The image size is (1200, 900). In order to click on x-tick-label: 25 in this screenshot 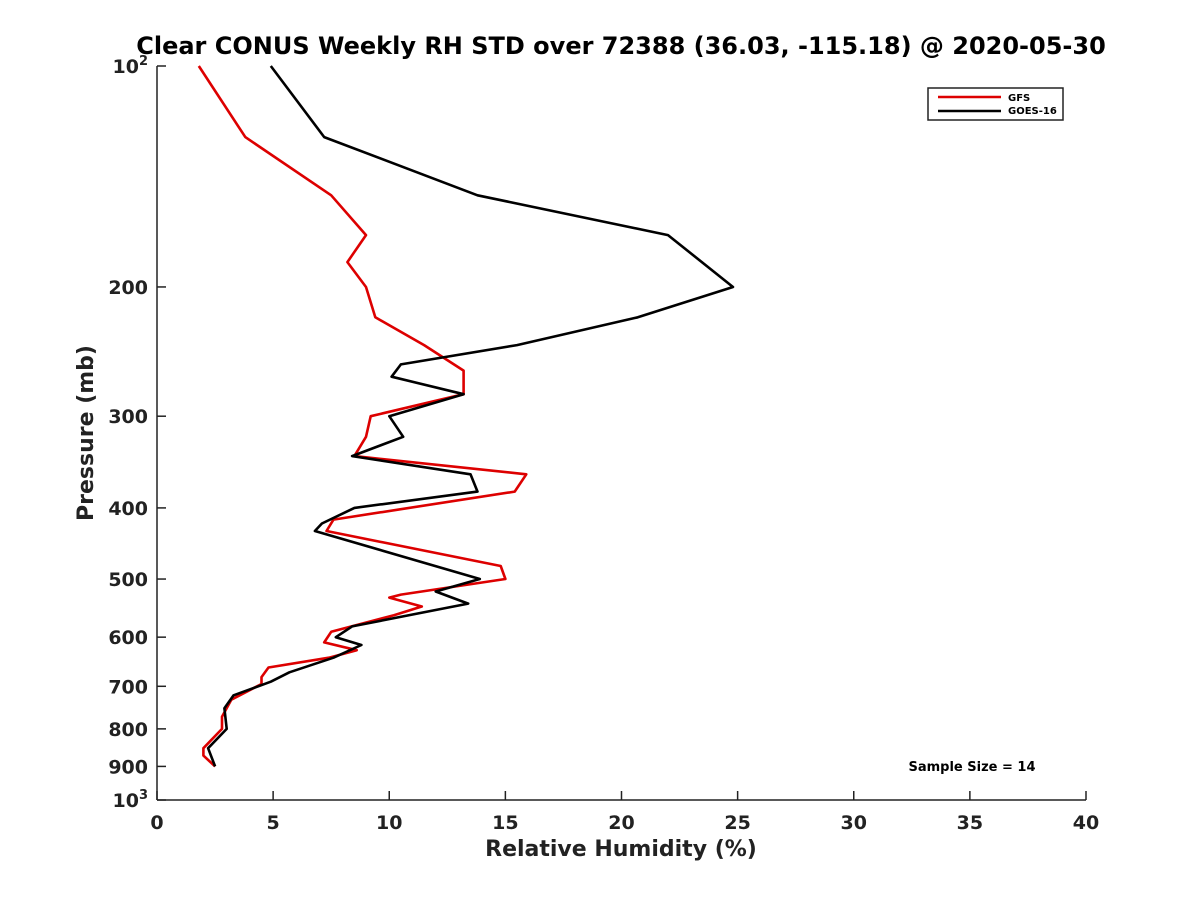, I will do `click(737, 823)`.